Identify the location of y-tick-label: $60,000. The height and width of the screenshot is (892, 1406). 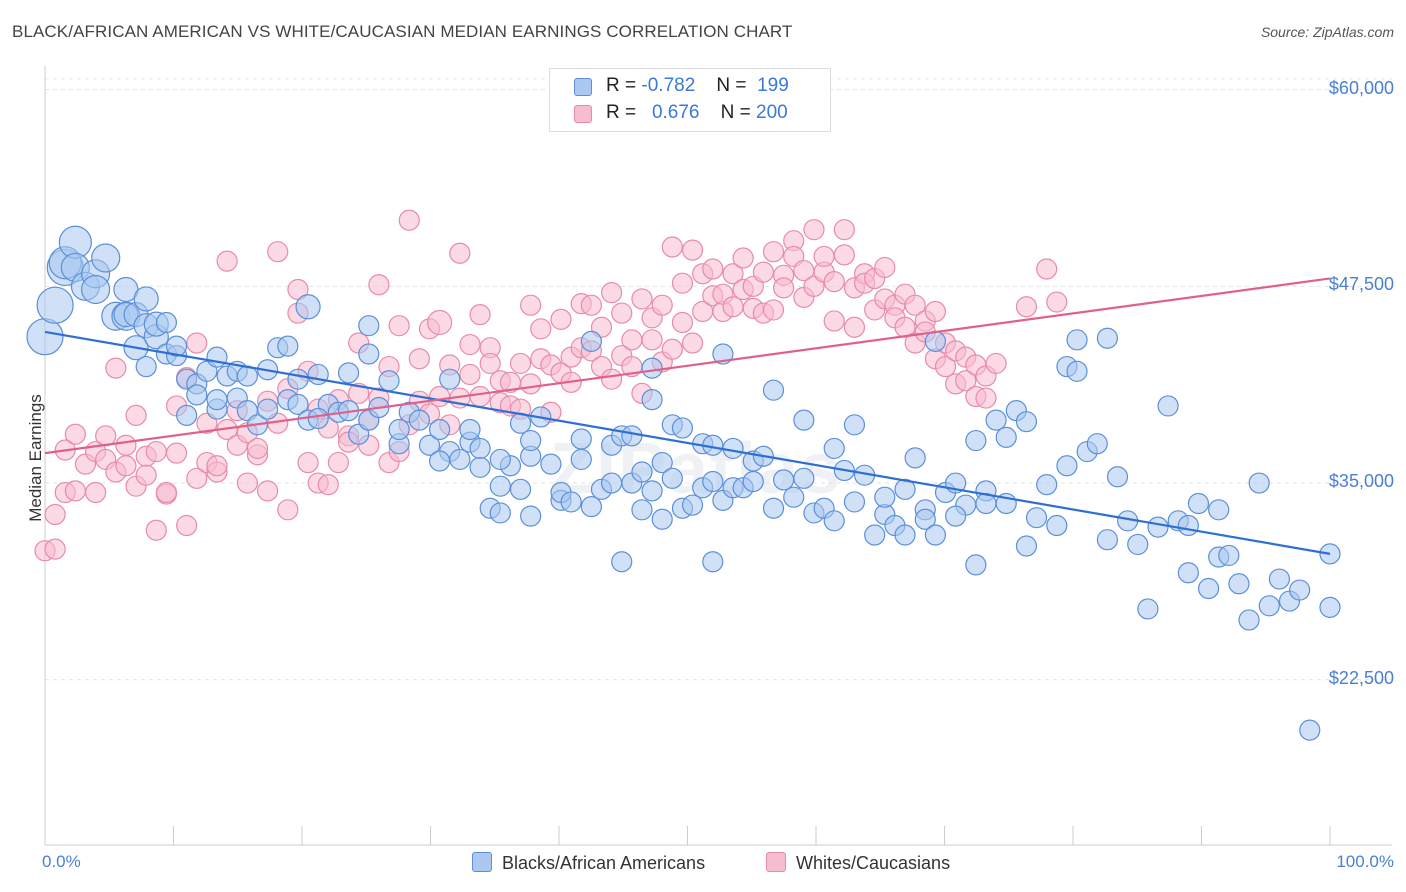
(1361, 87).